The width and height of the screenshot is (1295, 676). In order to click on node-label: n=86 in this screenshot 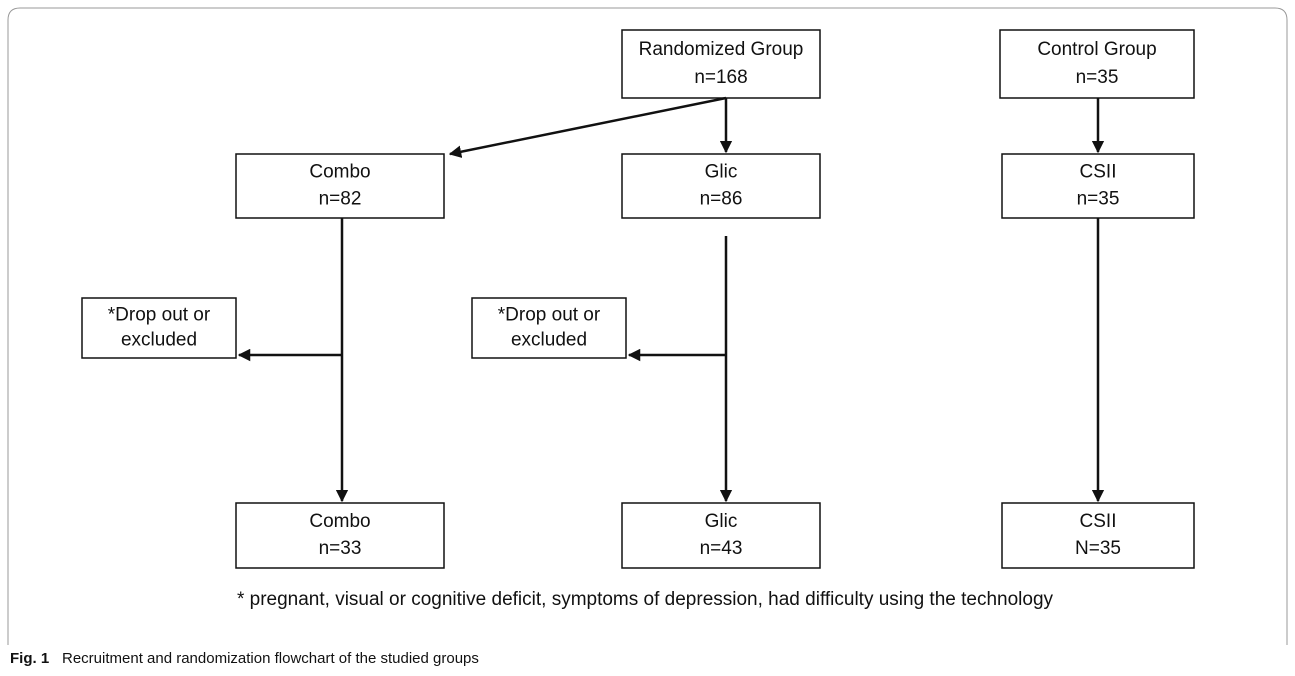, I will do `click(721, 198)`.